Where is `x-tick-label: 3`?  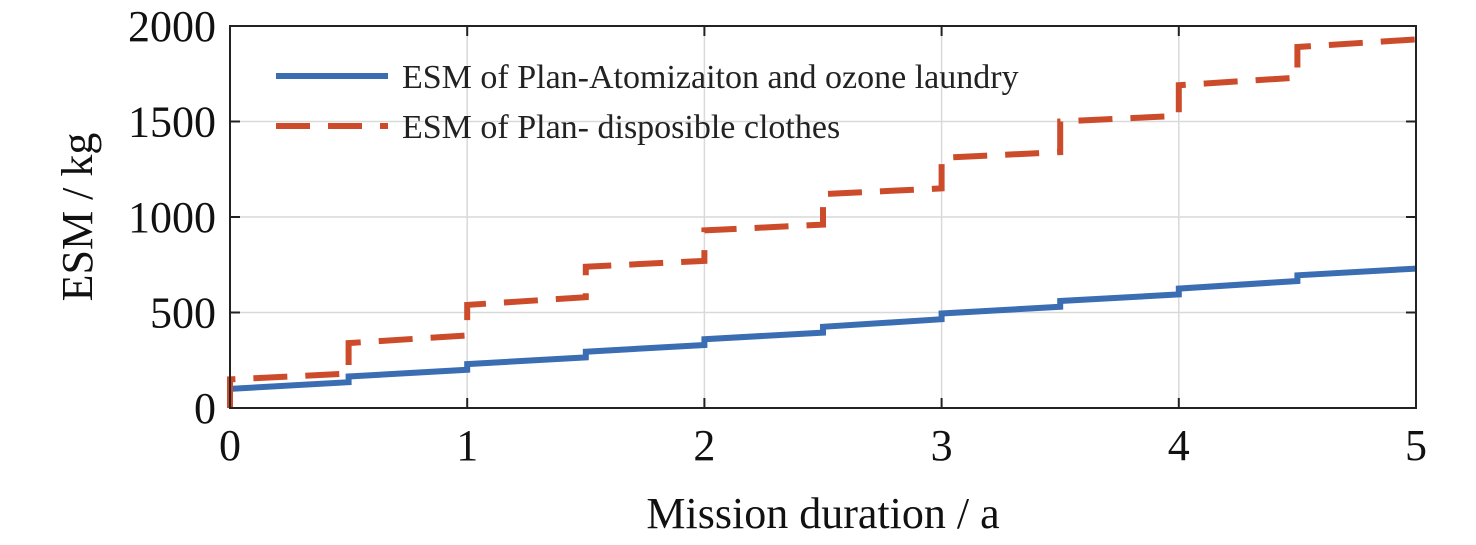 x-tick-label: 3 is located at coordinates (942, 445).